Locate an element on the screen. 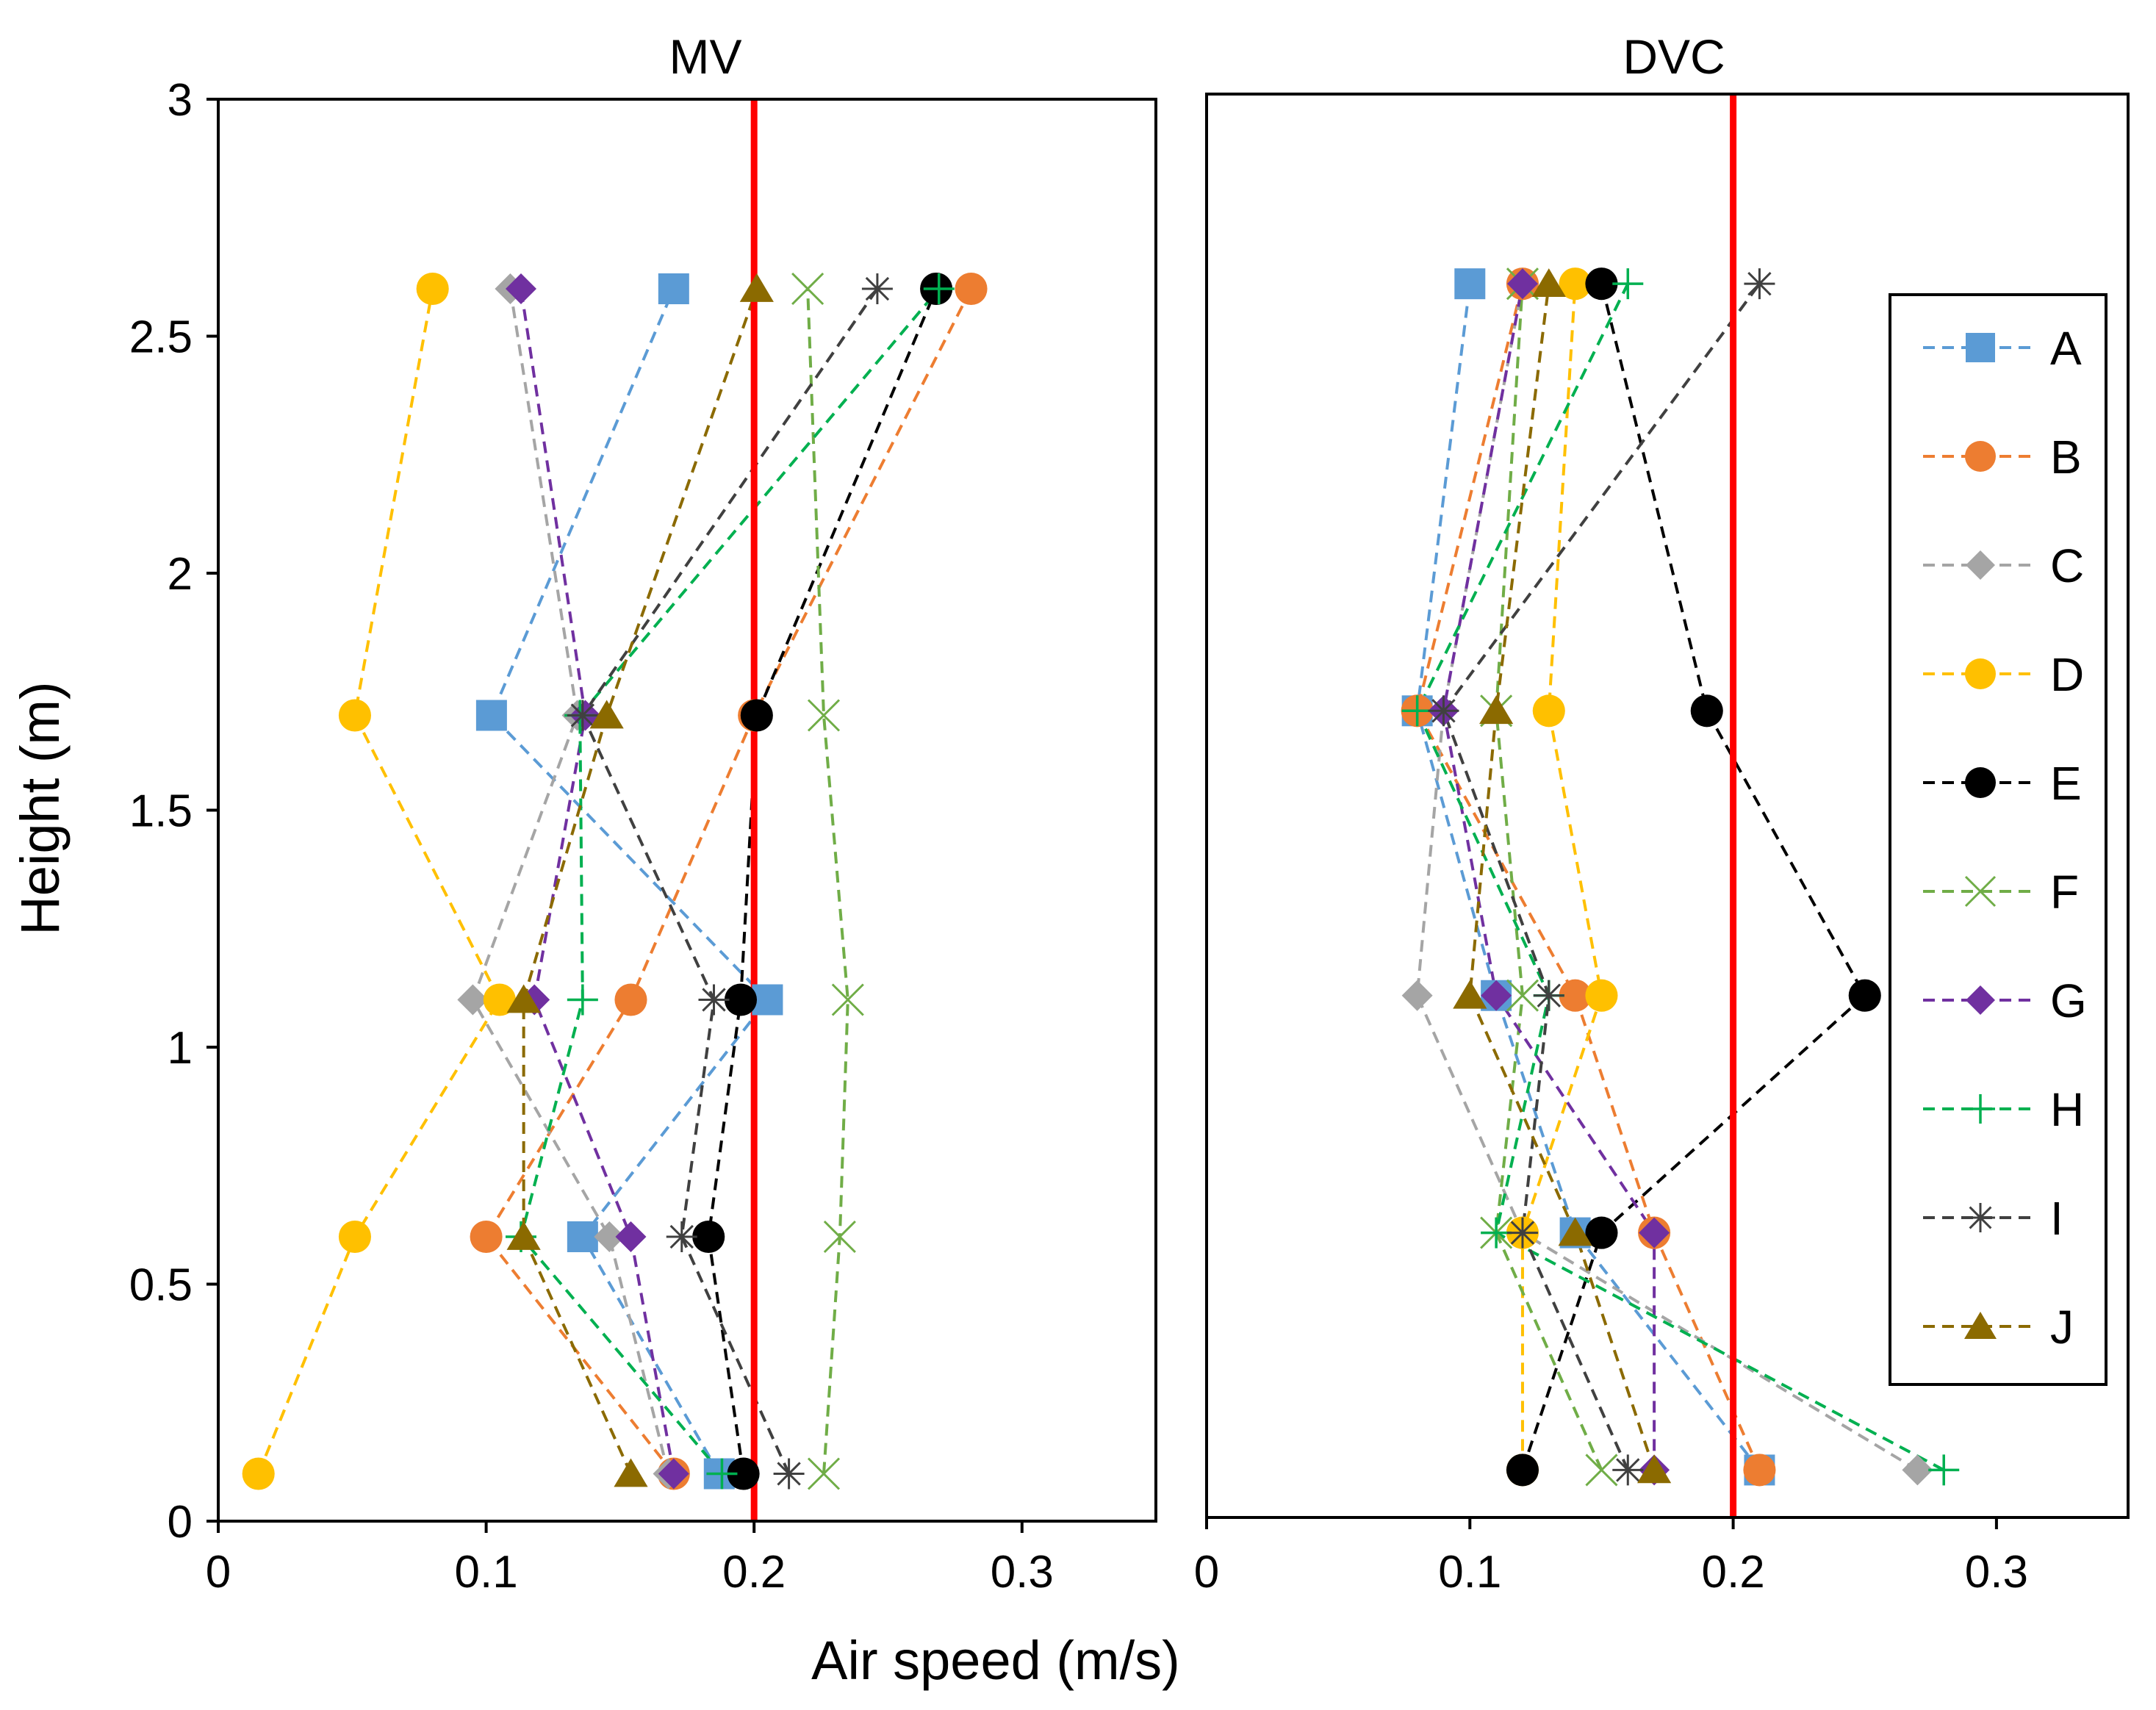  y-tick-label: 3 is located at coordinates (180, 101).